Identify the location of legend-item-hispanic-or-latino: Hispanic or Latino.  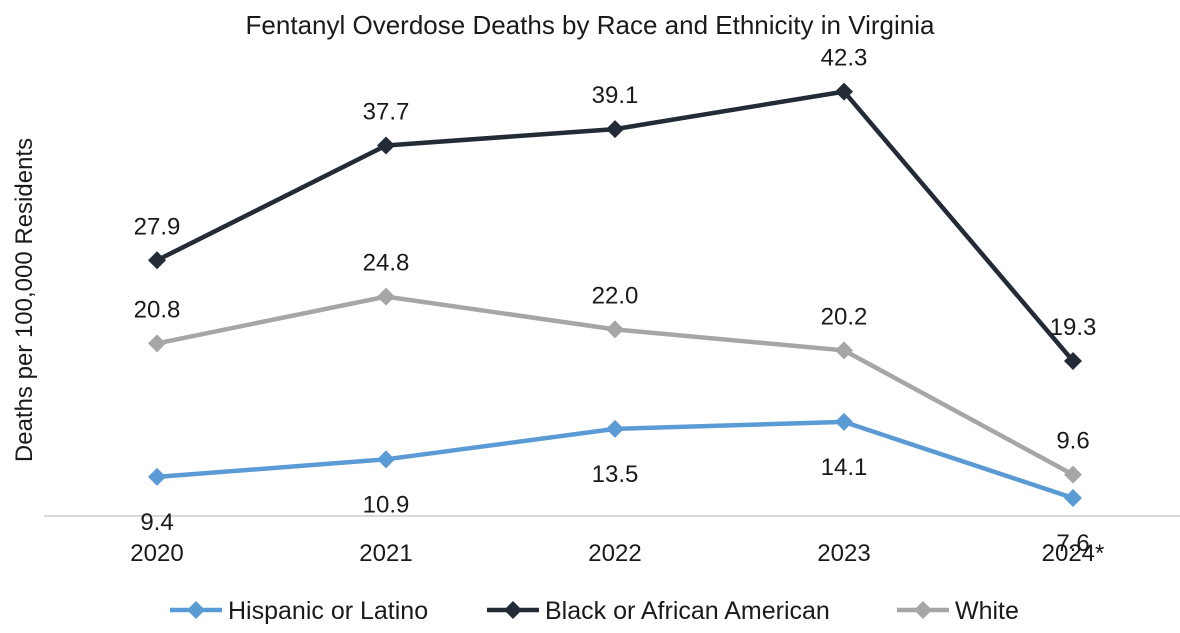
(299, 611).